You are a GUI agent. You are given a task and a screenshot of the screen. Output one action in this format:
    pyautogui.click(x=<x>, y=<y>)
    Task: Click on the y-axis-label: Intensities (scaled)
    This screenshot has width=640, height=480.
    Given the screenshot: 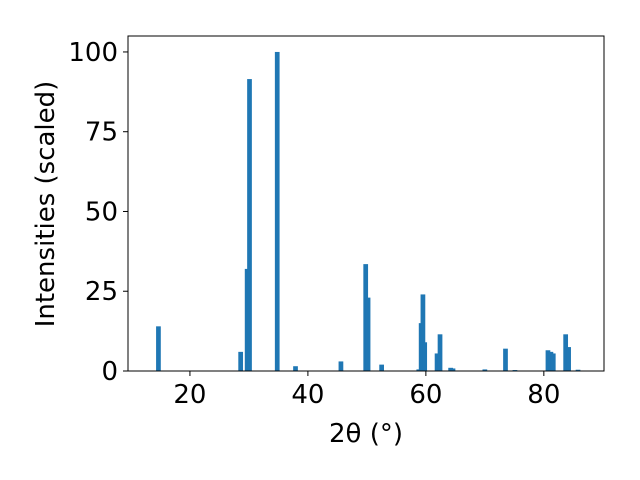 What is the action you would take?
    pyautogui.click(x=46, y=204)
    